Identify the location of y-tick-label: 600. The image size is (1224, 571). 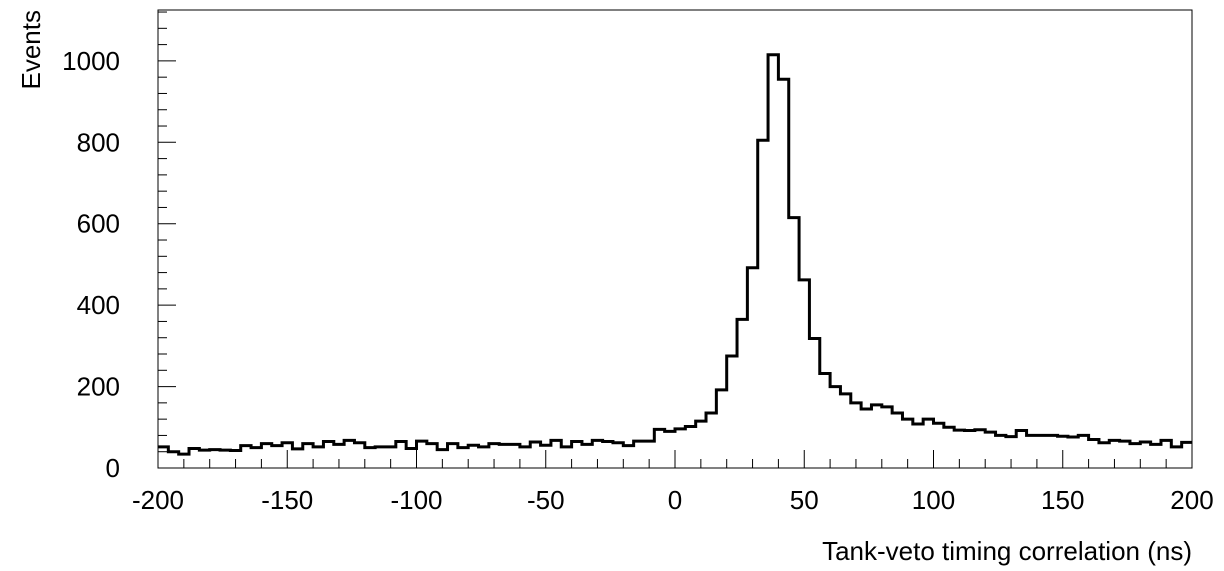
(98, 224).